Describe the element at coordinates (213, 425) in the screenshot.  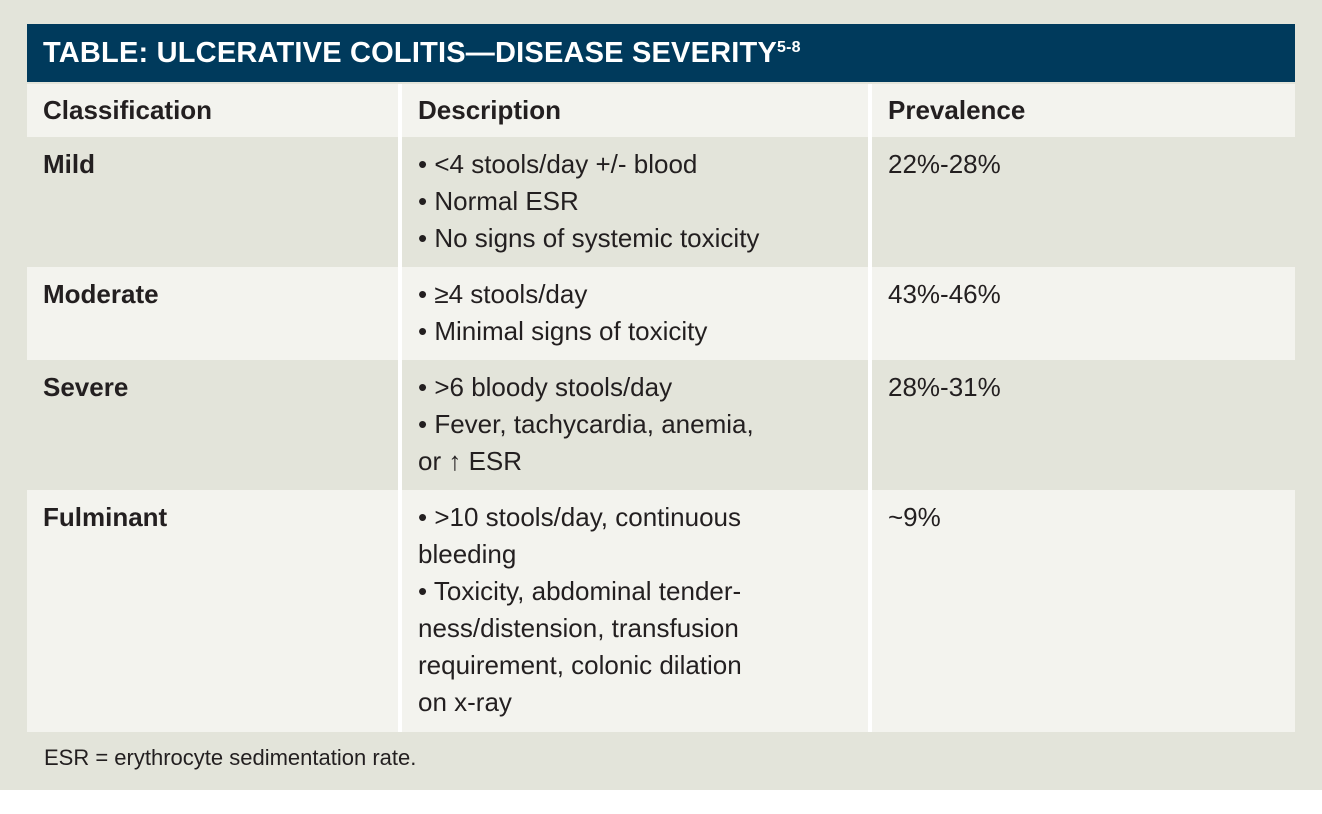
I see `classification-cell: Severe` at that location.